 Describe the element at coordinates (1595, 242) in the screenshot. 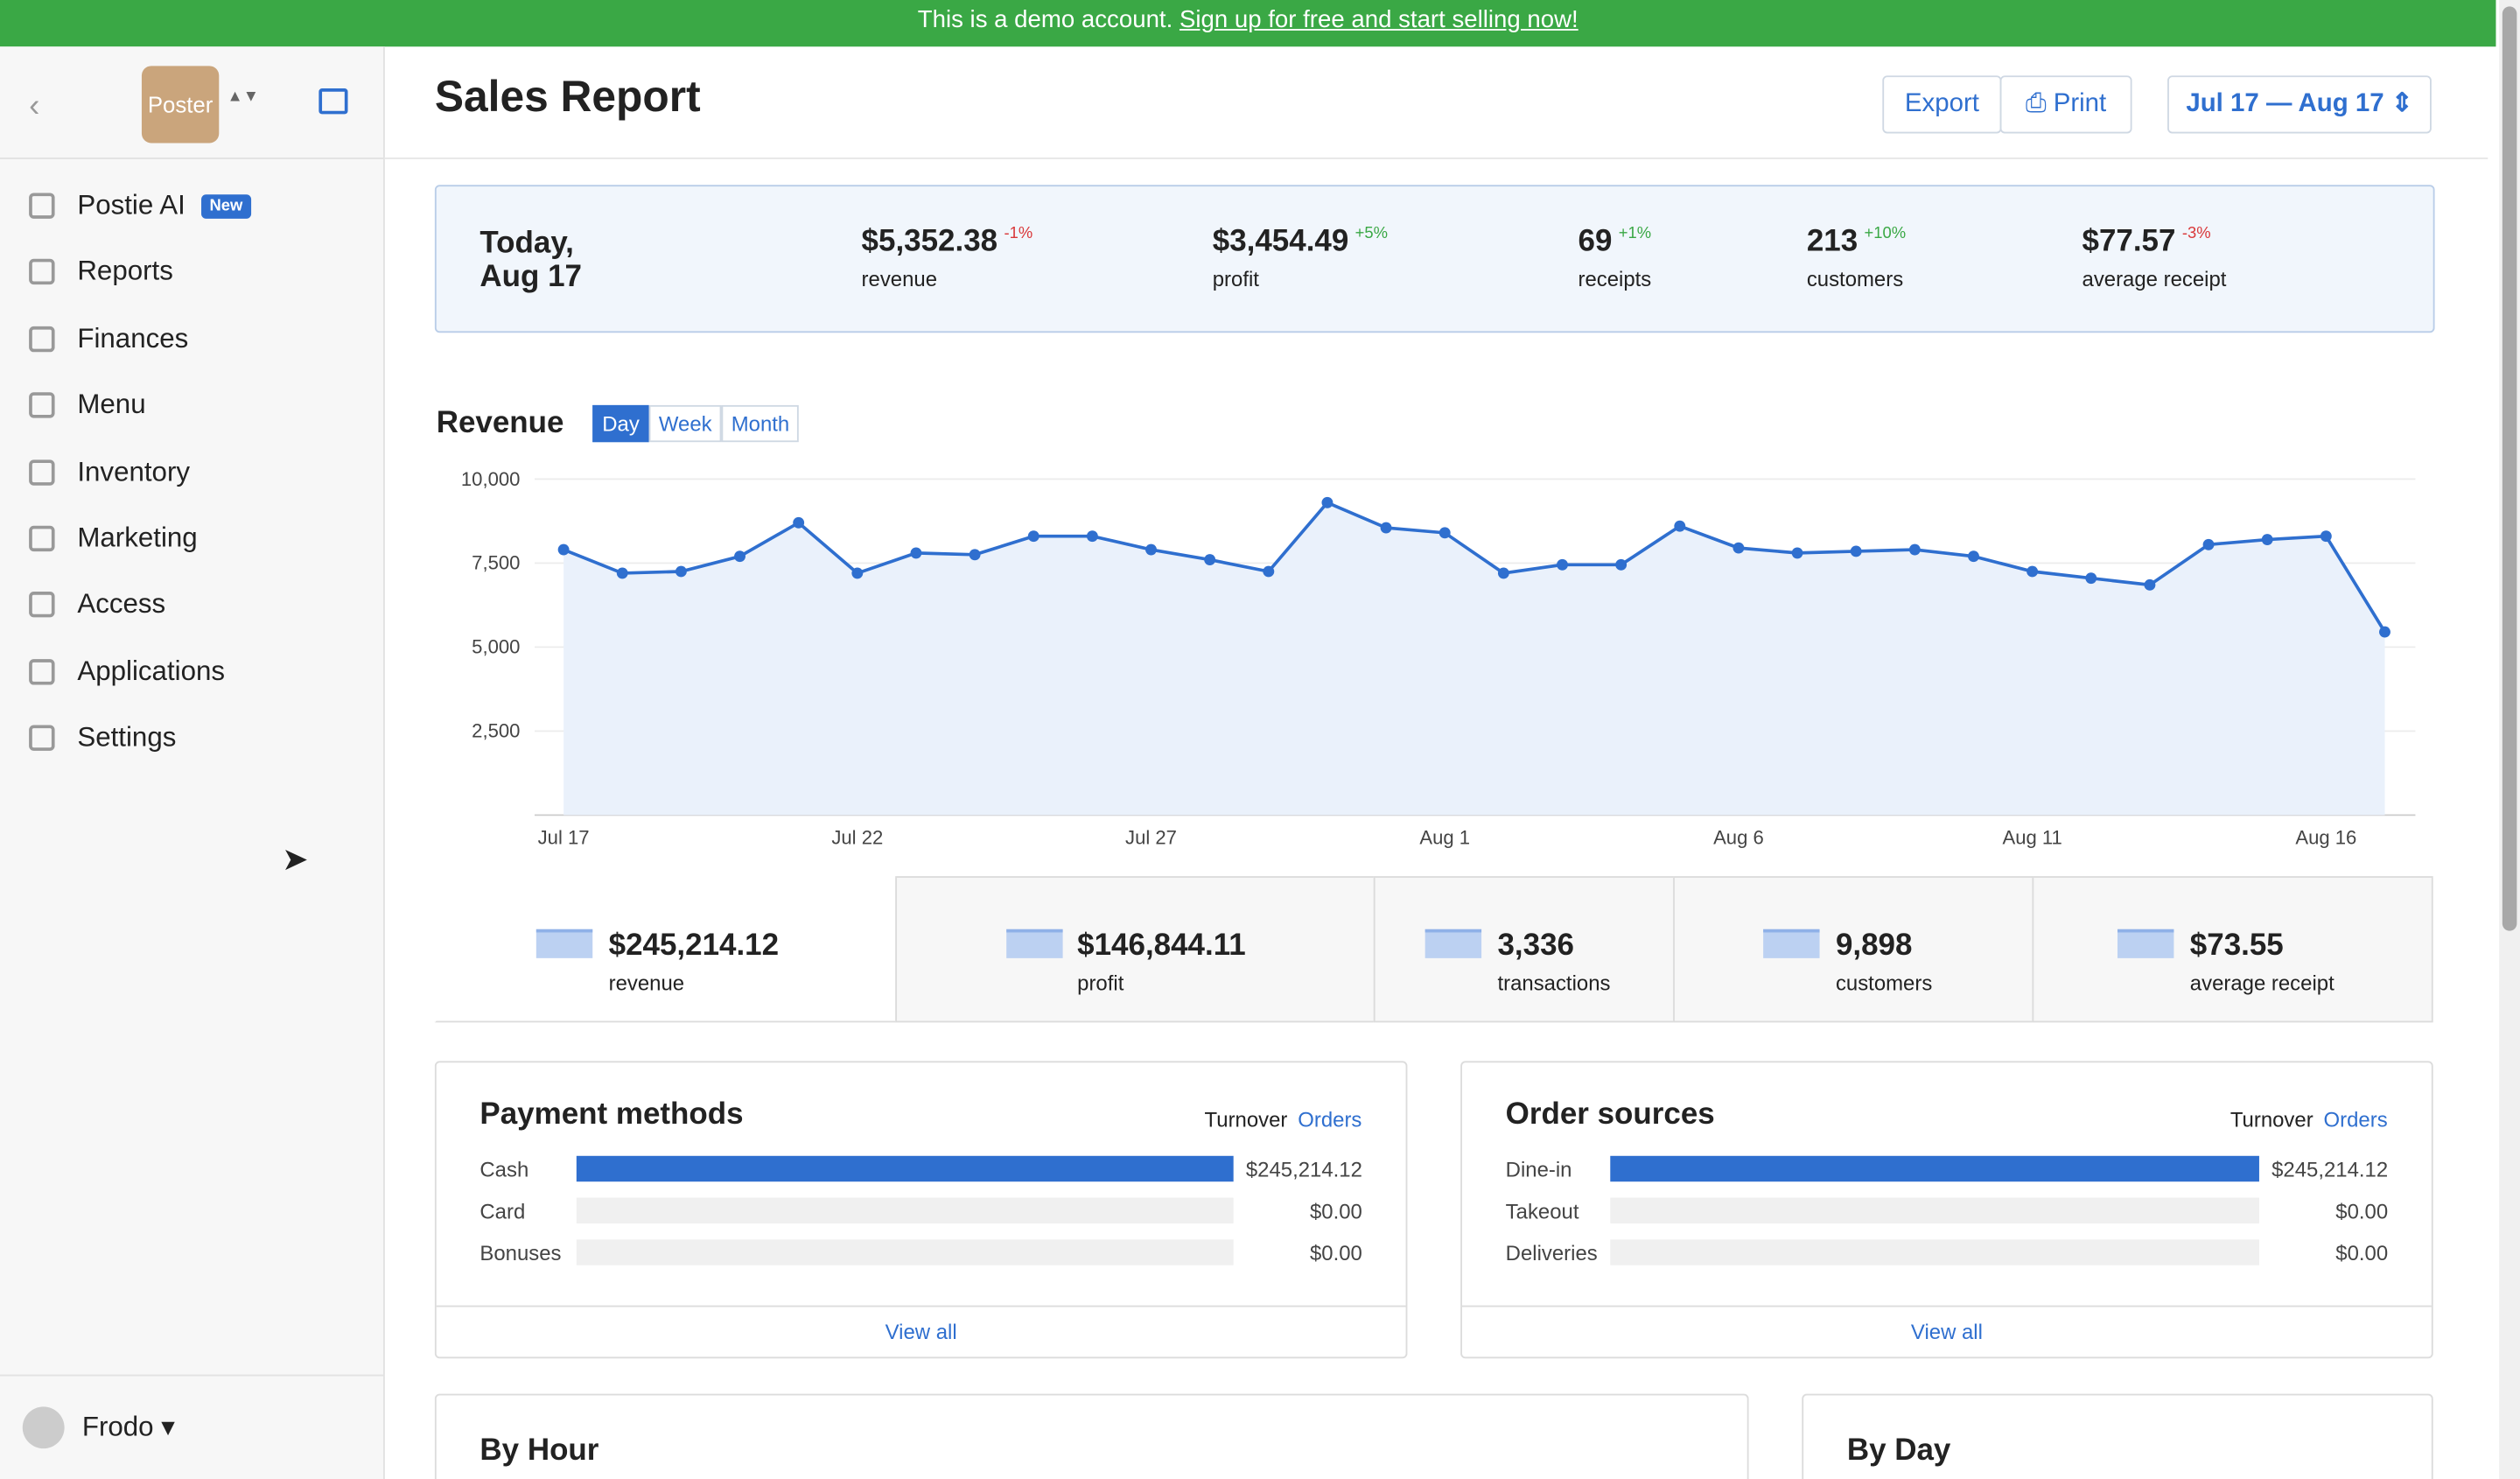

I see `stat-value: 69` at that location.